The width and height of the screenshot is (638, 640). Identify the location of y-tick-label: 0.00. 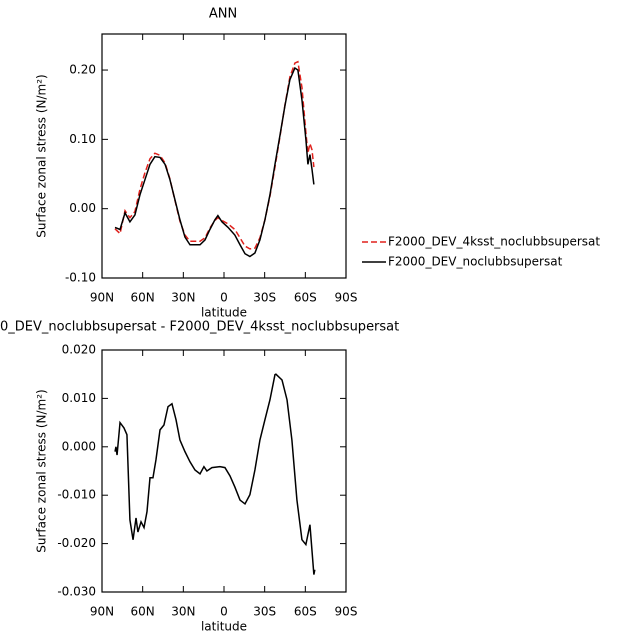
(82, 208).